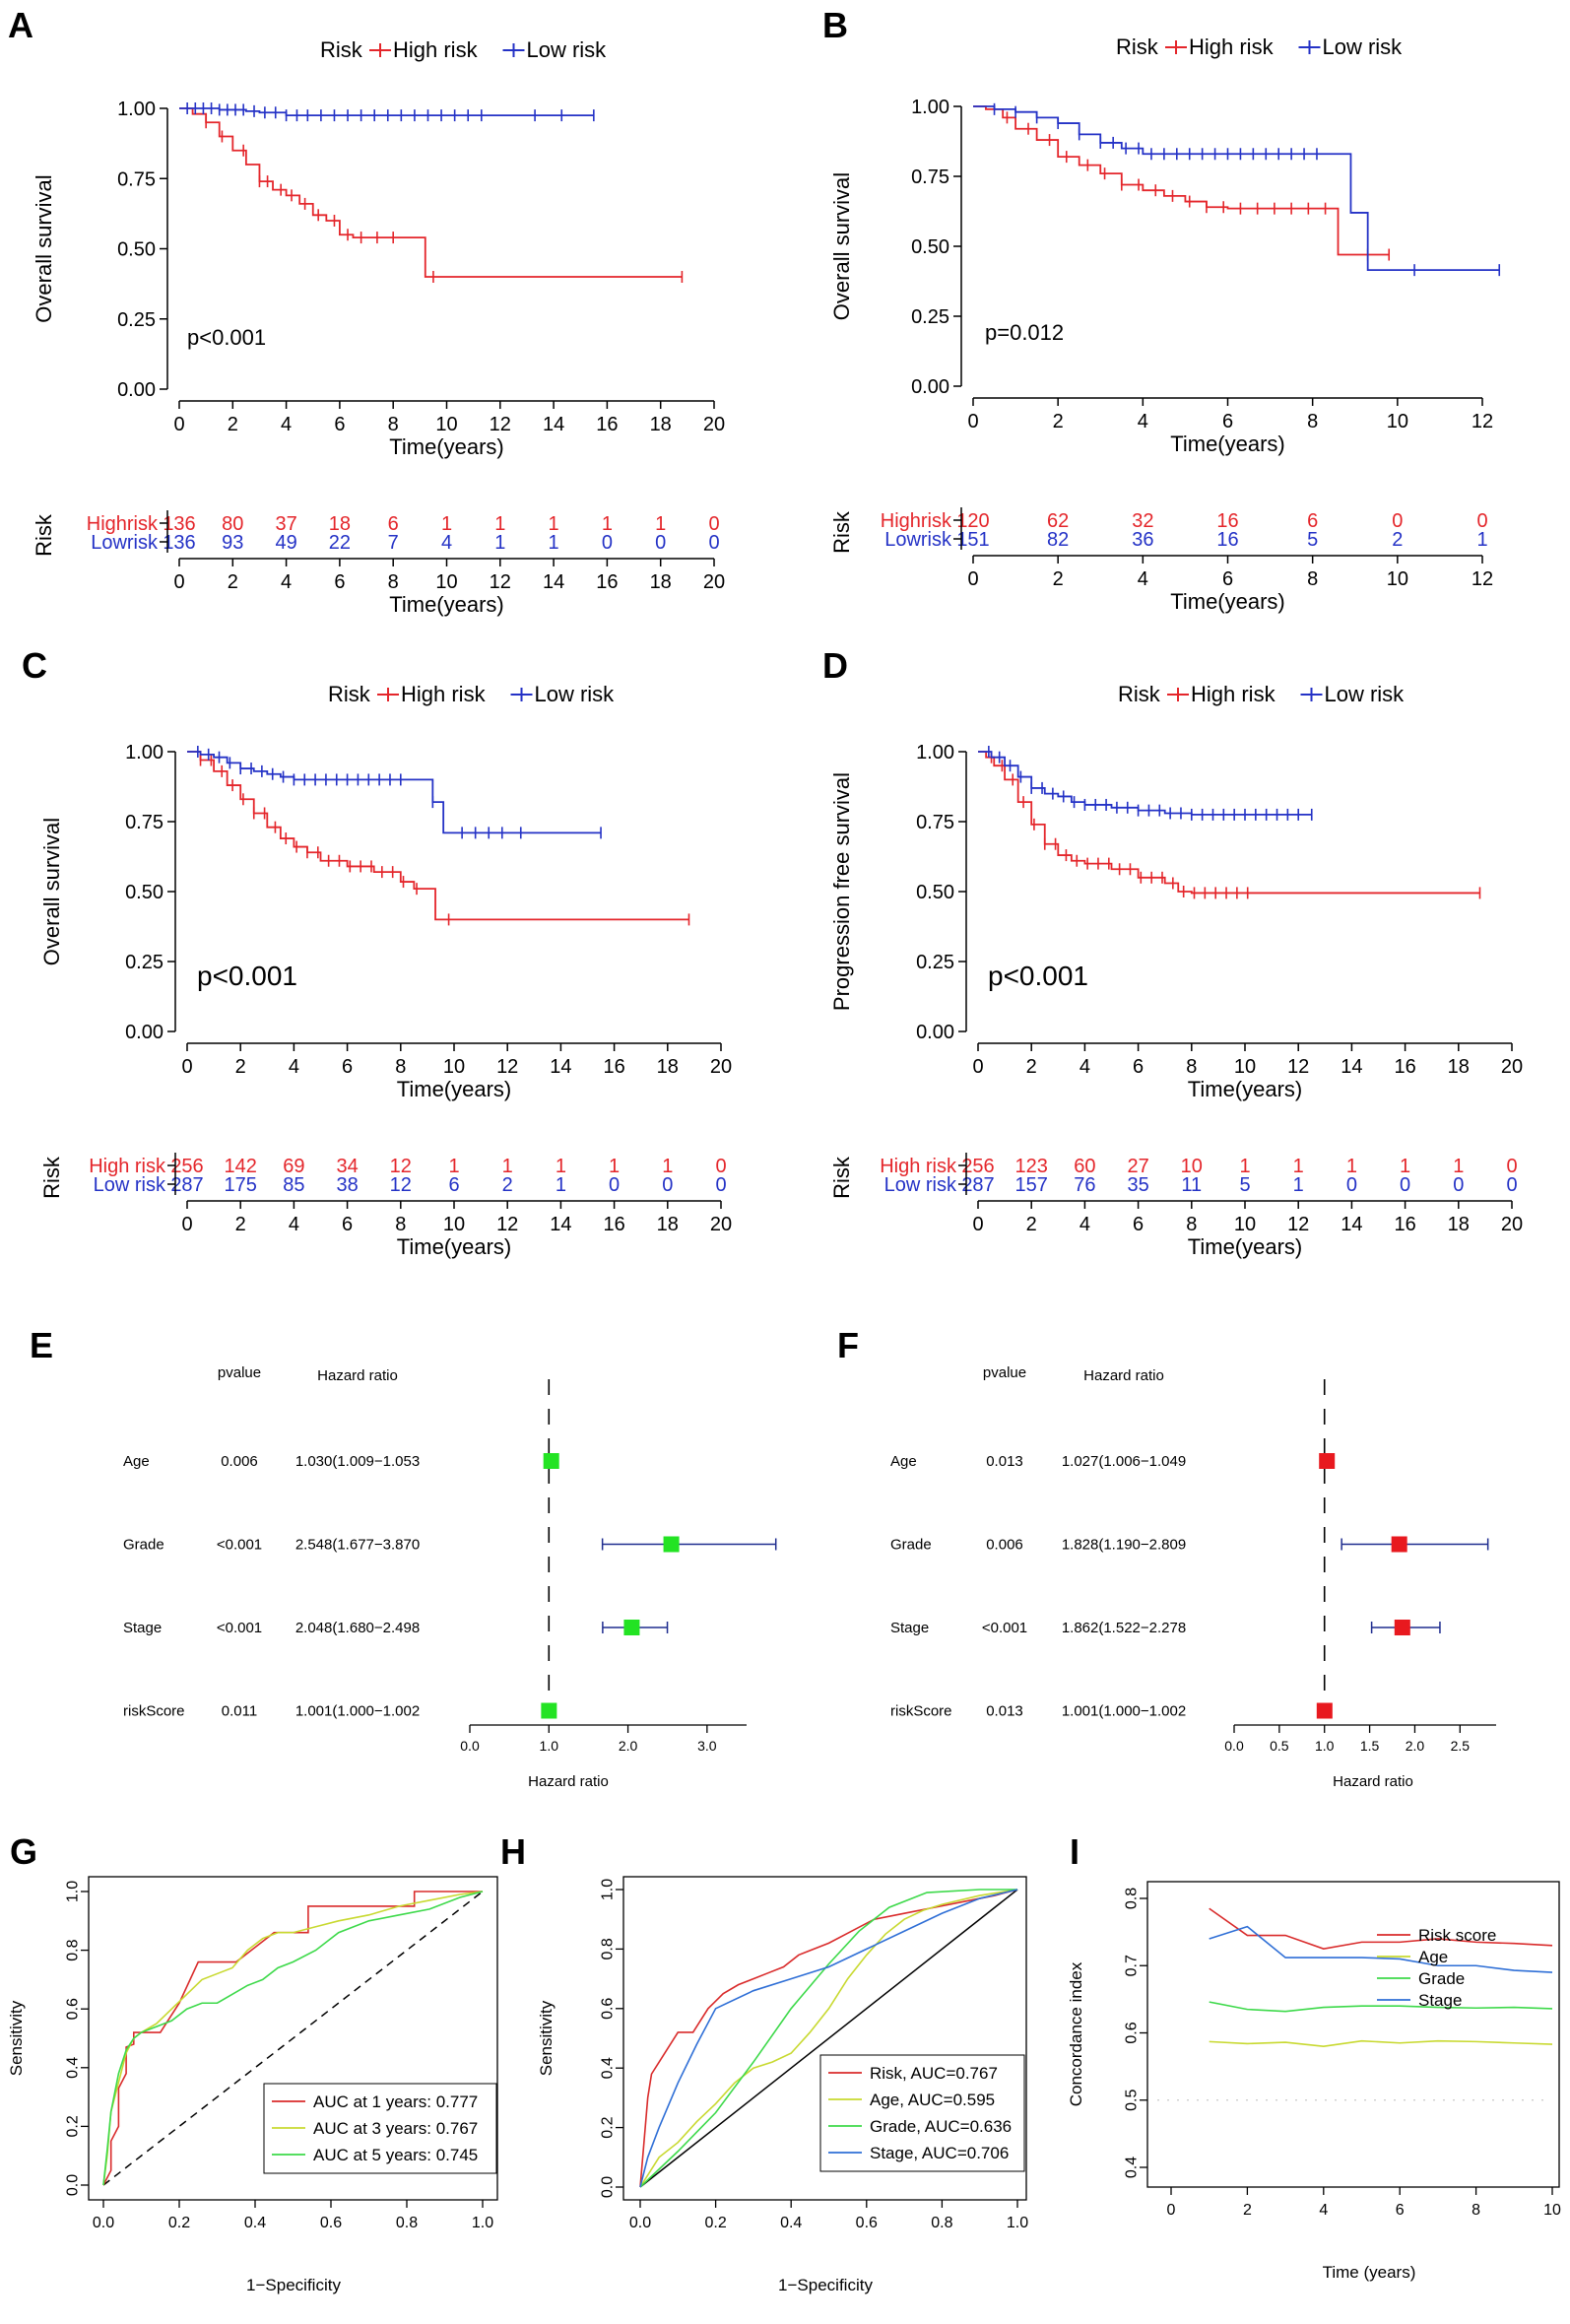  What do you see at coordinates (668, 1067) in the screenshot?
I see `x-tick-label: 18` at bounding box center [668, 1067].